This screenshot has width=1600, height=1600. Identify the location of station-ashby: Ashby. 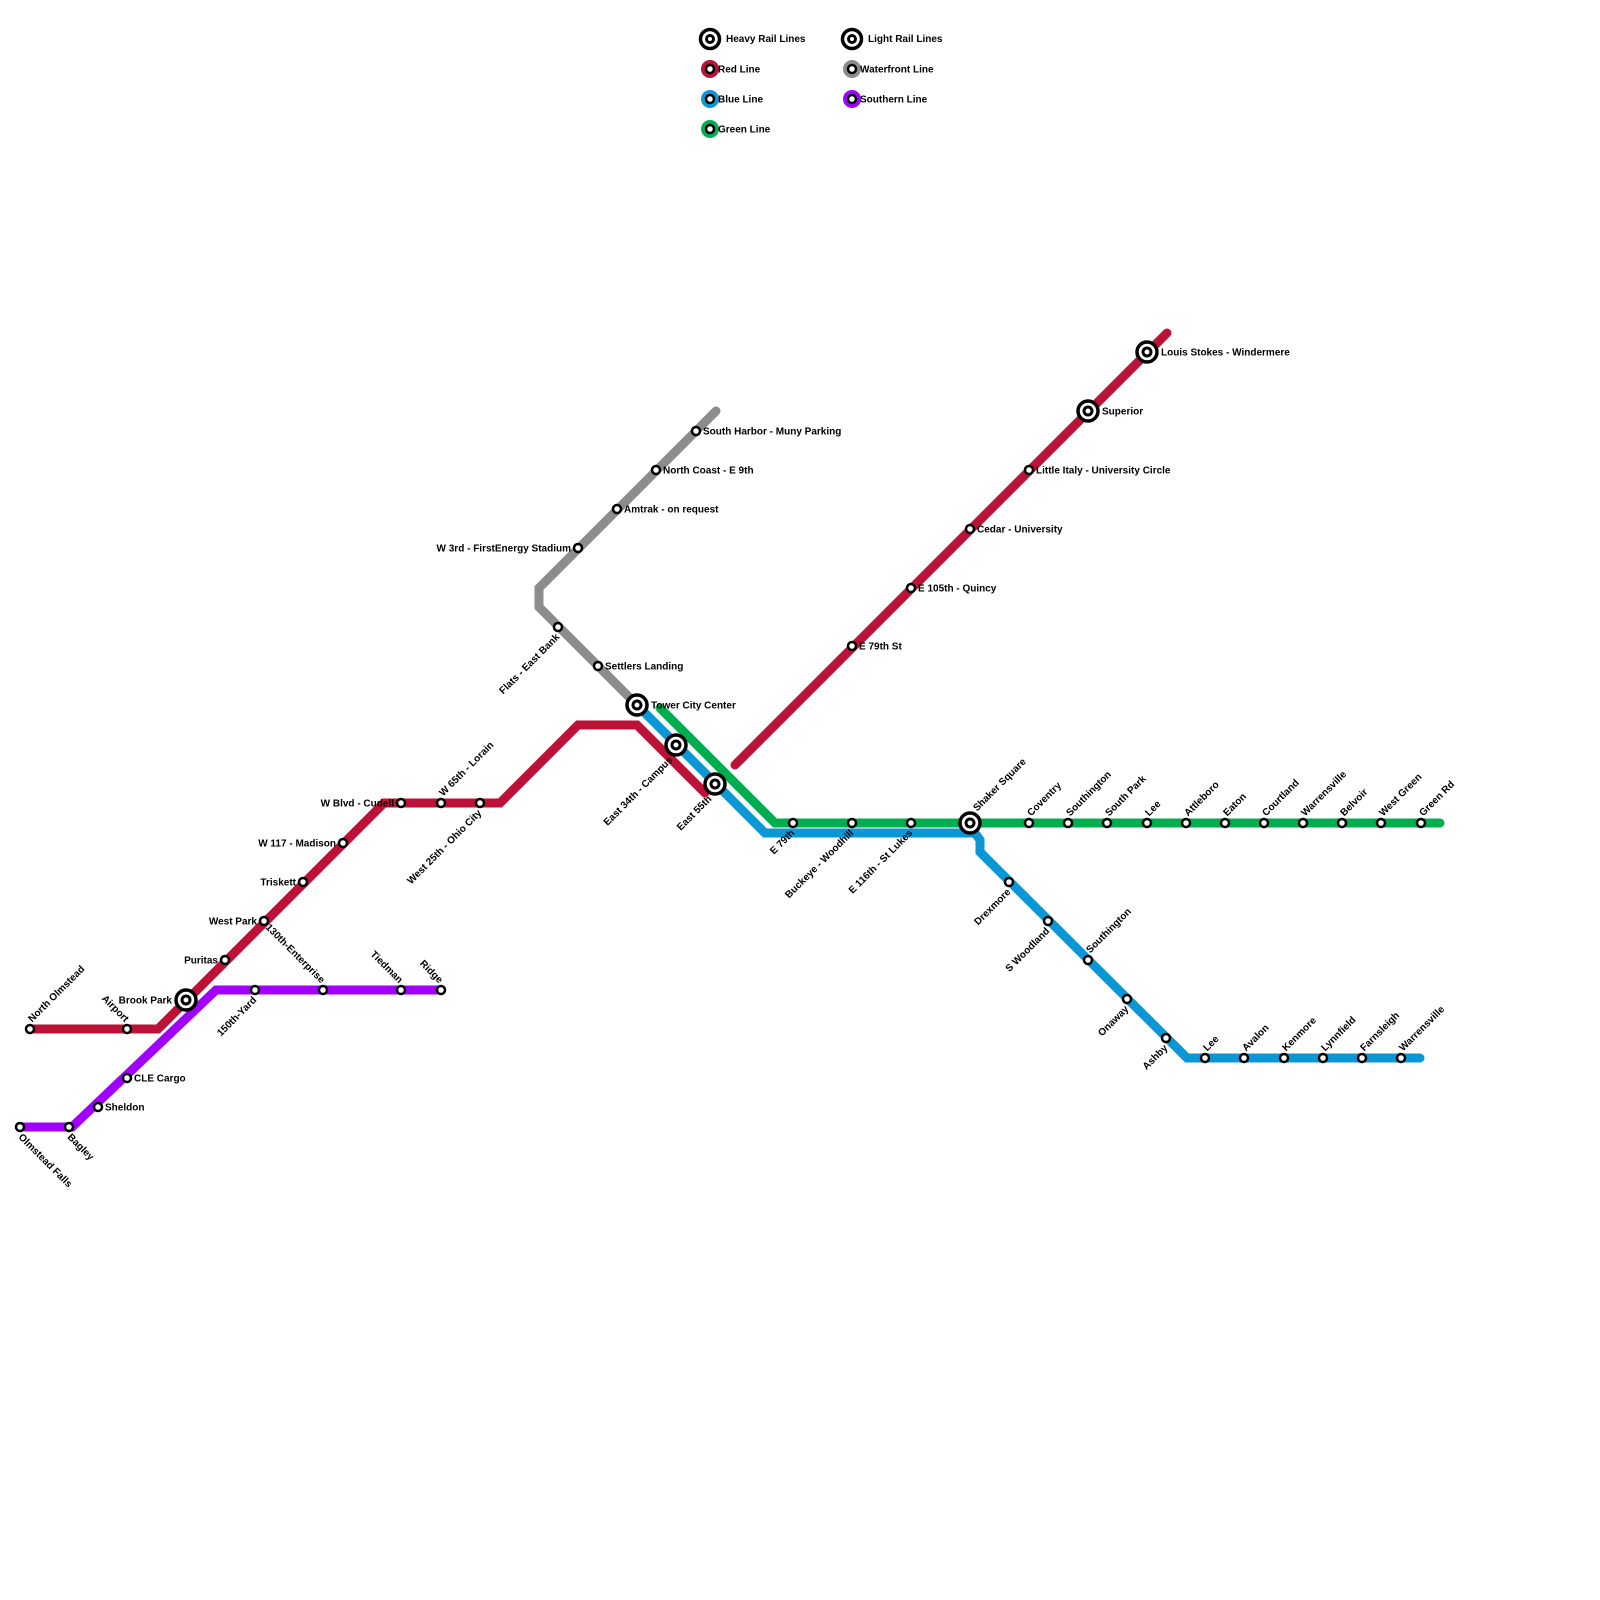
(1156, 1052).